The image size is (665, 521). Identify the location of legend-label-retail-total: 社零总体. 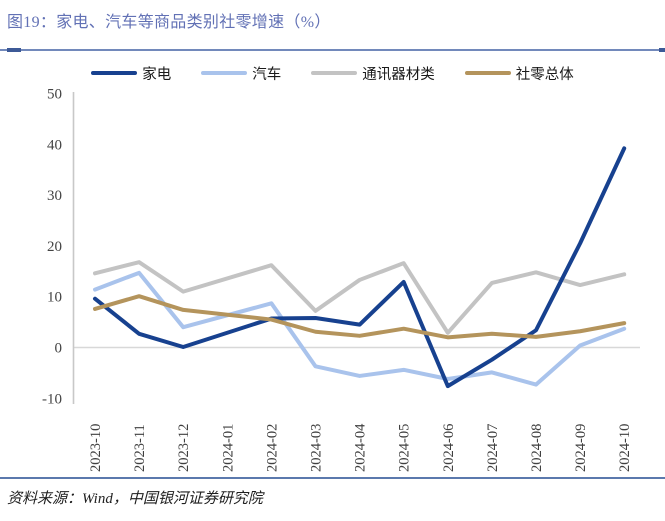
(544, 74).